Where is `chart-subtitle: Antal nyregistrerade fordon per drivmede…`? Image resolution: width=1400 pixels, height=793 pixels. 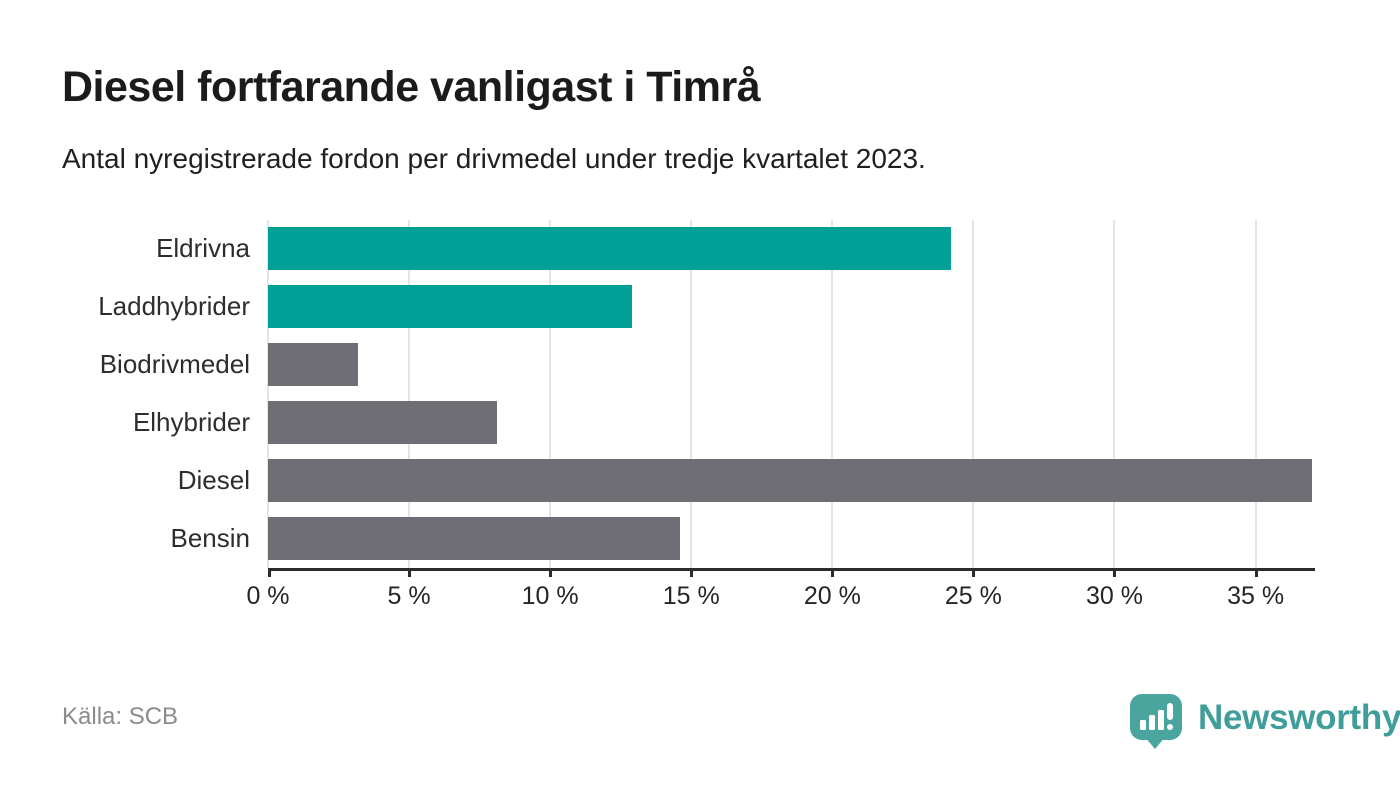
chart-subtitle: Antal nyregistrerade fordon per drivmede… is located at coordinates (494, 158).